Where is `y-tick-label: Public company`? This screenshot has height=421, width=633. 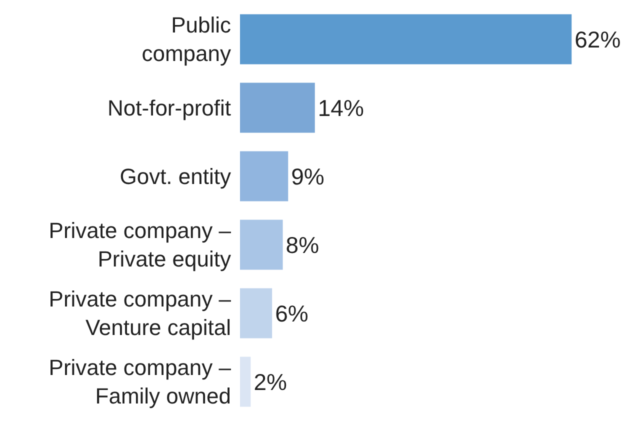
y-tick-label: Public company is located at coordinates (186, 39).